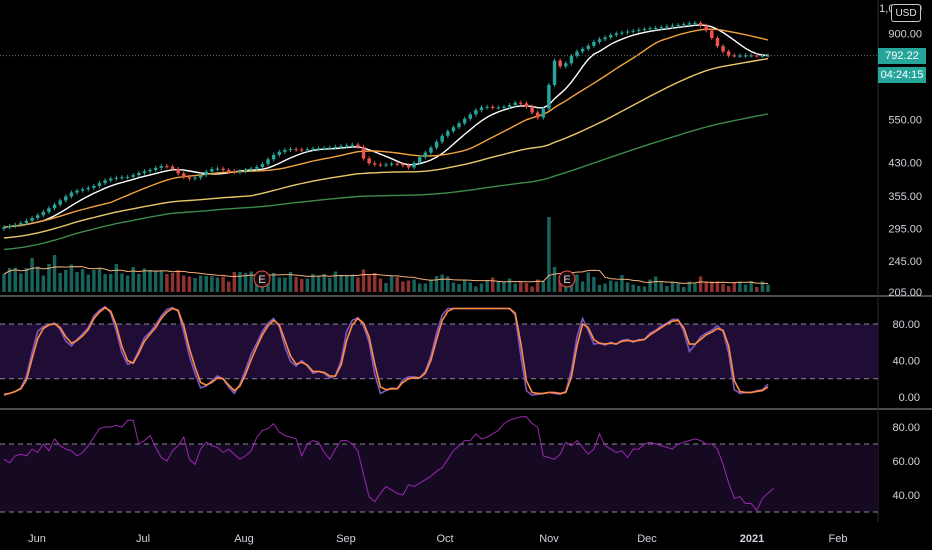  Describe the element at coordinates (549, 539) in the screenshot. I see `x-axis-label: Nov` at that location.